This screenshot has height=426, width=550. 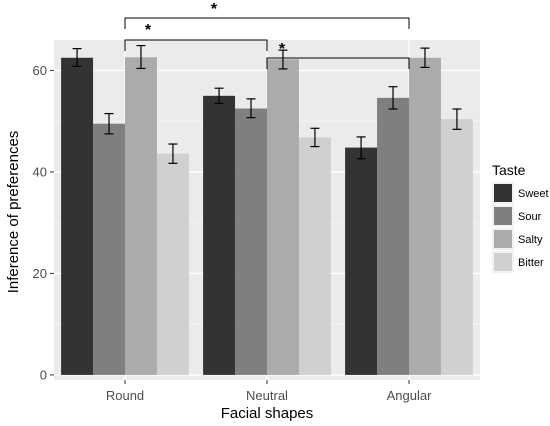 What do you see at coordinates (219, 96) in the screenshot?
I see `error-bar-sweet-neutral` at bounding box center [219, 96].